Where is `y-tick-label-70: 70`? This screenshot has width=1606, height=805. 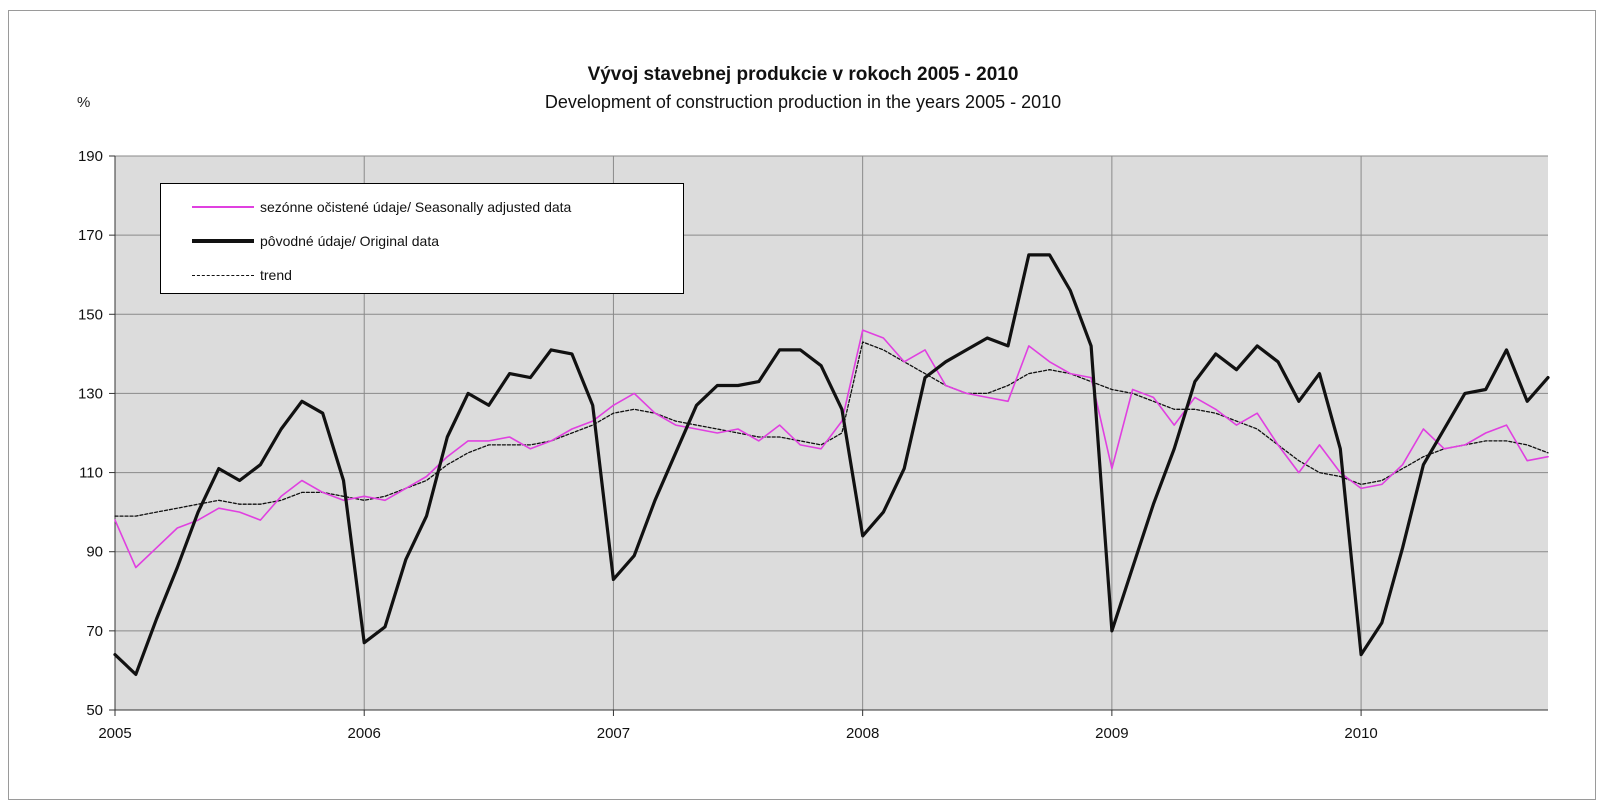 y-tick-label-70: 70 is located at coordinates (94, 631).